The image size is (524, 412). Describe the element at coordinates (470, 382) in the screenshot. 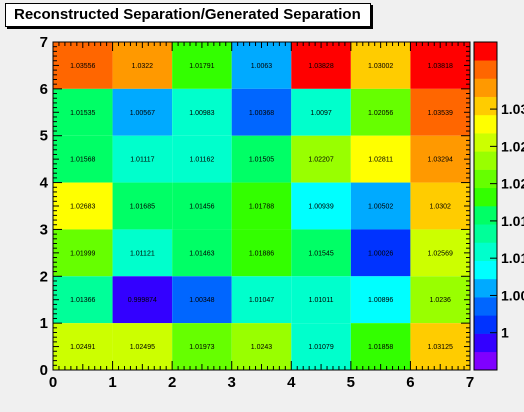

I see `x-tick-label: 7` at that location.